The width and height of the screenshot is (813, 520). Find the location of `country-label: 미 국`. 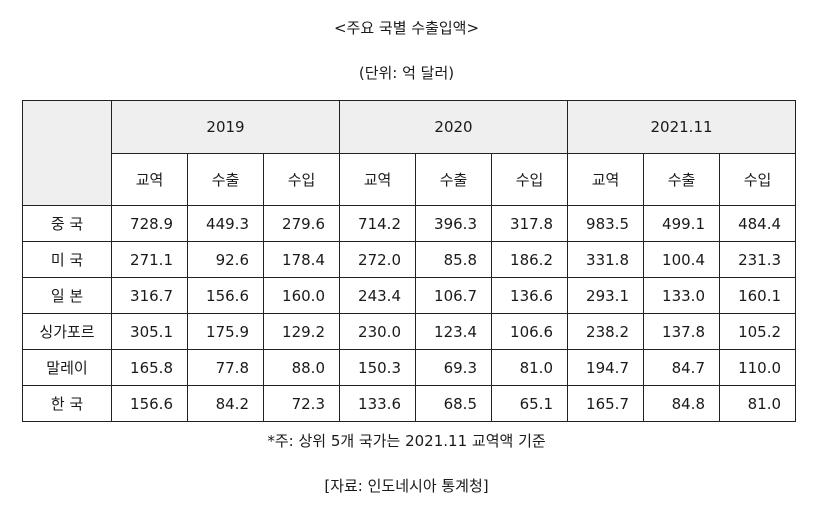

country-label: 미 국 is located at coordinates (67, 259).